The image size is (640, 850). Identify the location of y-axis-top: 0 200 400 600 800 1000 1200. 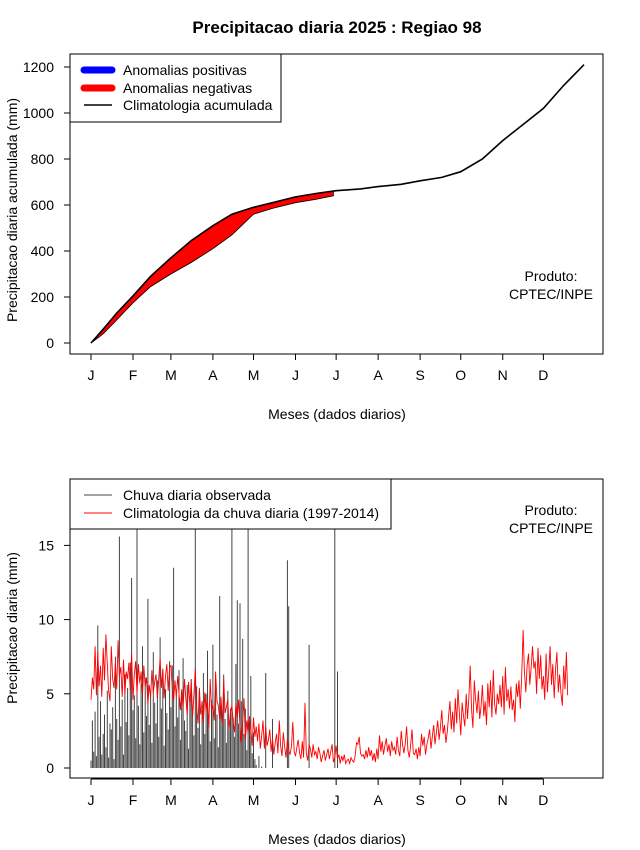
(47, 205).